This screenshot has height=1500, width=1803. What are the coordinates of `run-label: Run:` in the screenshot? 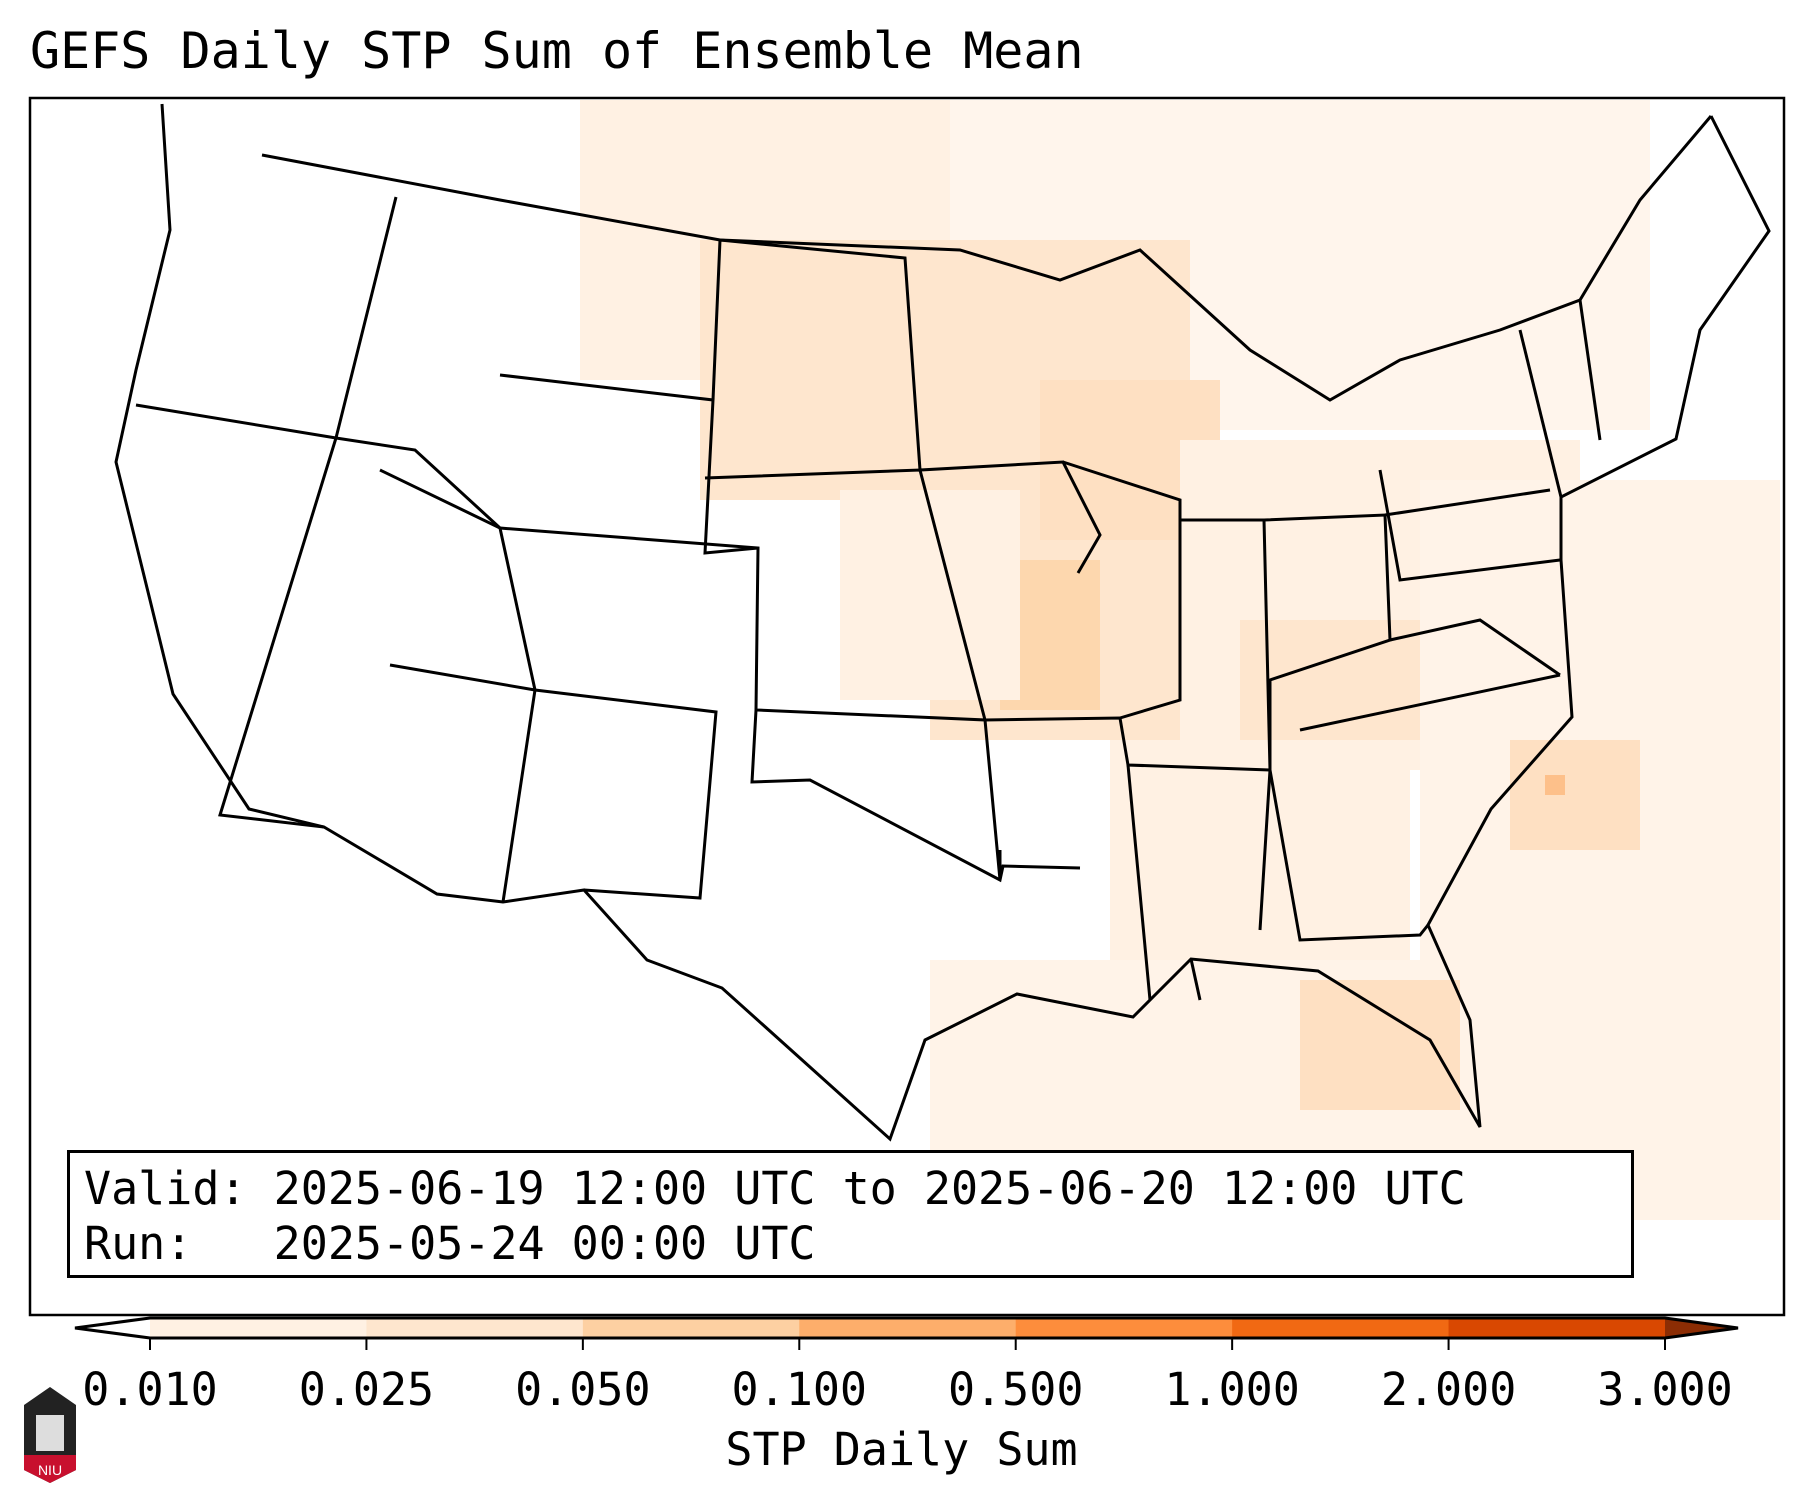 It's located at (138, 1243).